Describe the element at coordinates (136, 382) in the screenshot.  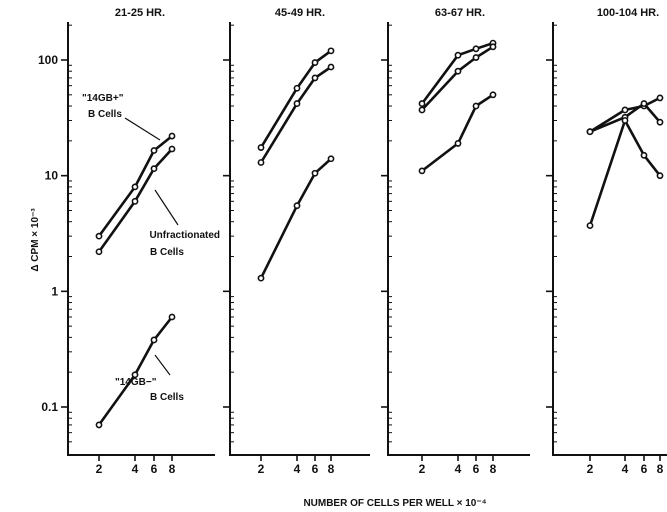
I see `annotation-14gb-minus: "14GB−"` at that location.